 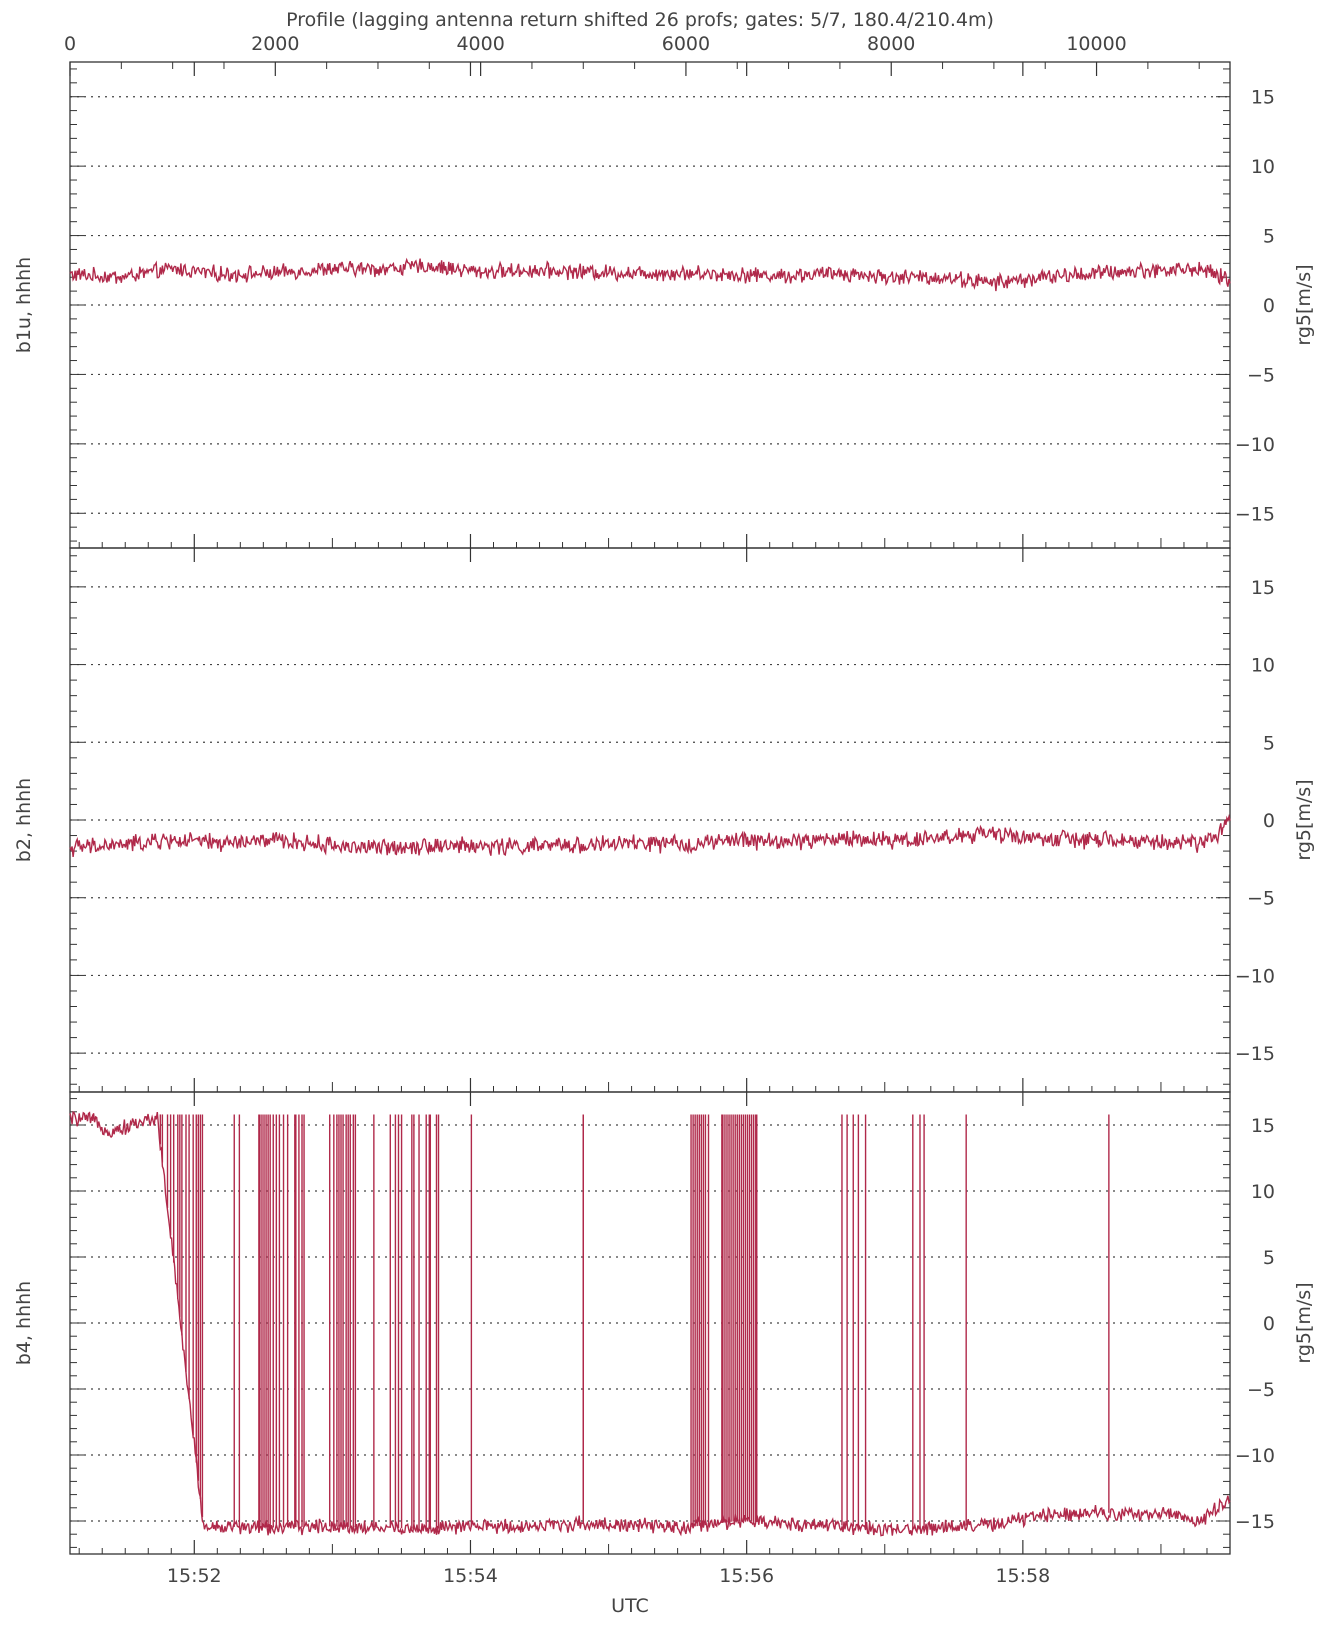 What do you see at coordinates (480, 44) in the screenshot?
I see `top-axis-tick-label: 4000` at bounding box center [480, 44].